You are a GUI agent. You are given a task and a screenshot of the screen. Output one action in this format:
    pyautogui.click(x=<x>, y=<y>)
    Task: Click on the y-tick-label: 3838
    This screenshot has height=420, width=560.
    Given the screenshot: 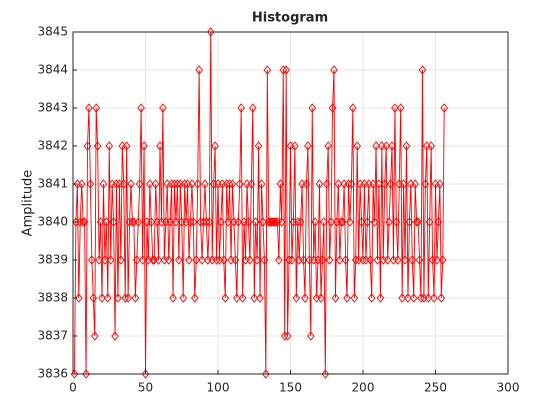 What is the action you would take?
    pyautogui.click(x=52, y=298)
    